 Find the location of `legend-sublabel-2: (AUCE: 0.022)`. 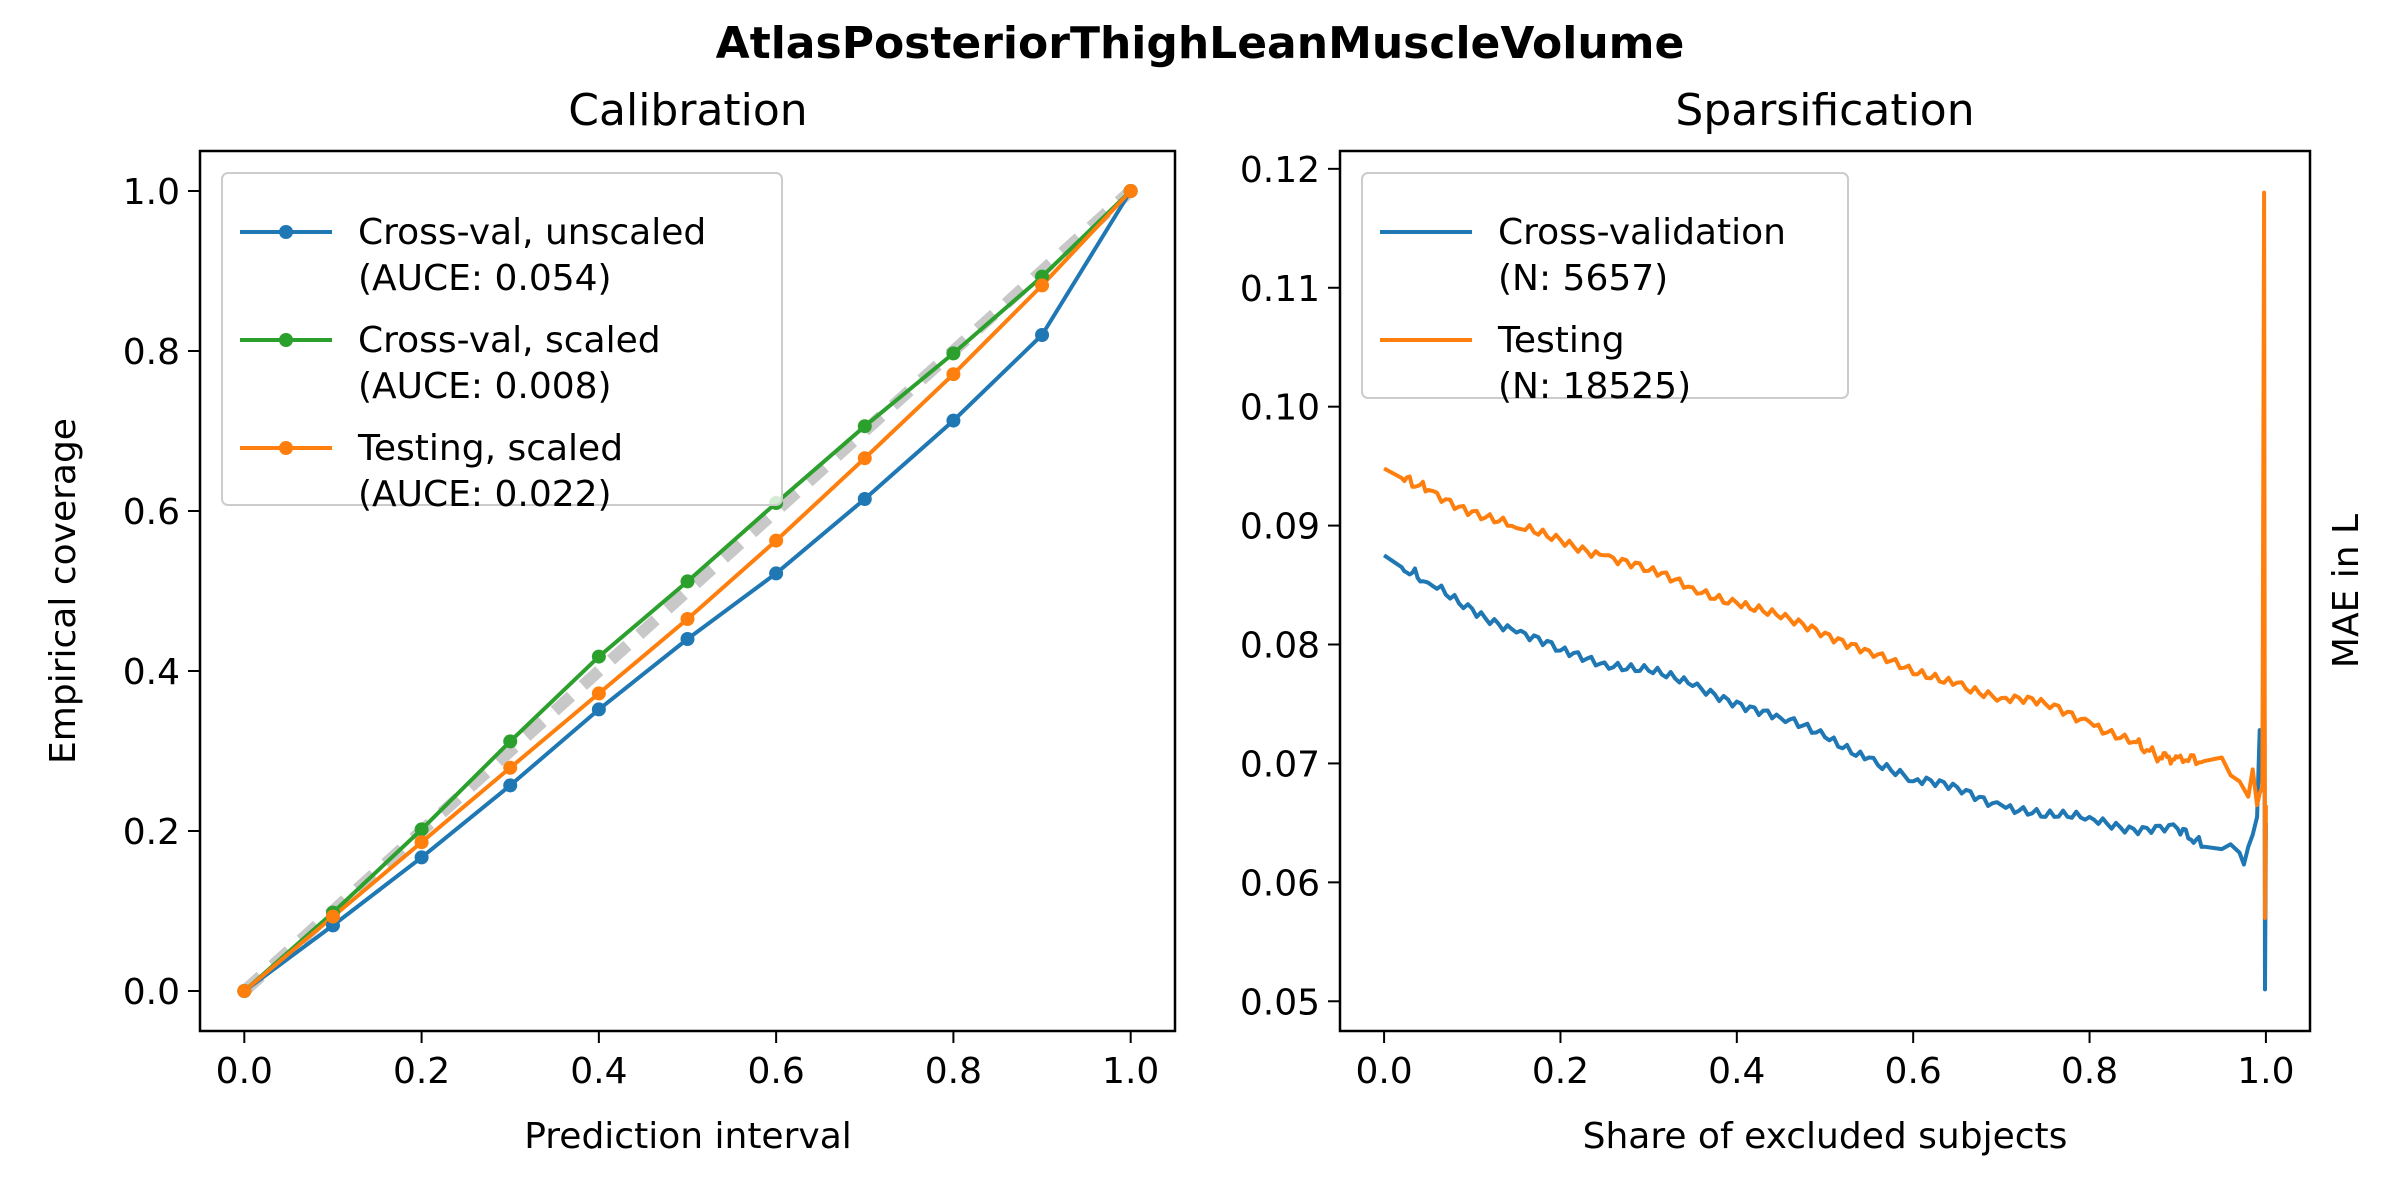

legend-sublabel-2: (AUCE: 0.022) is located at coordinates (485, 494).